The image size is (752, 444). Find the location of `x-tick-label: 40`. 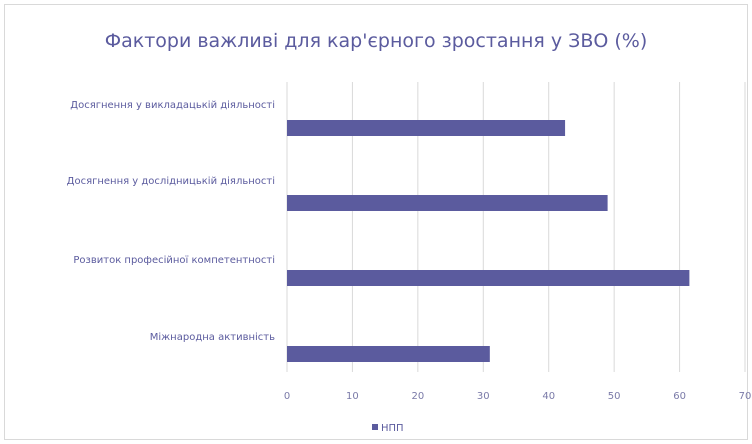

x-tick-label: 40 is located at coordinates (548, 396).